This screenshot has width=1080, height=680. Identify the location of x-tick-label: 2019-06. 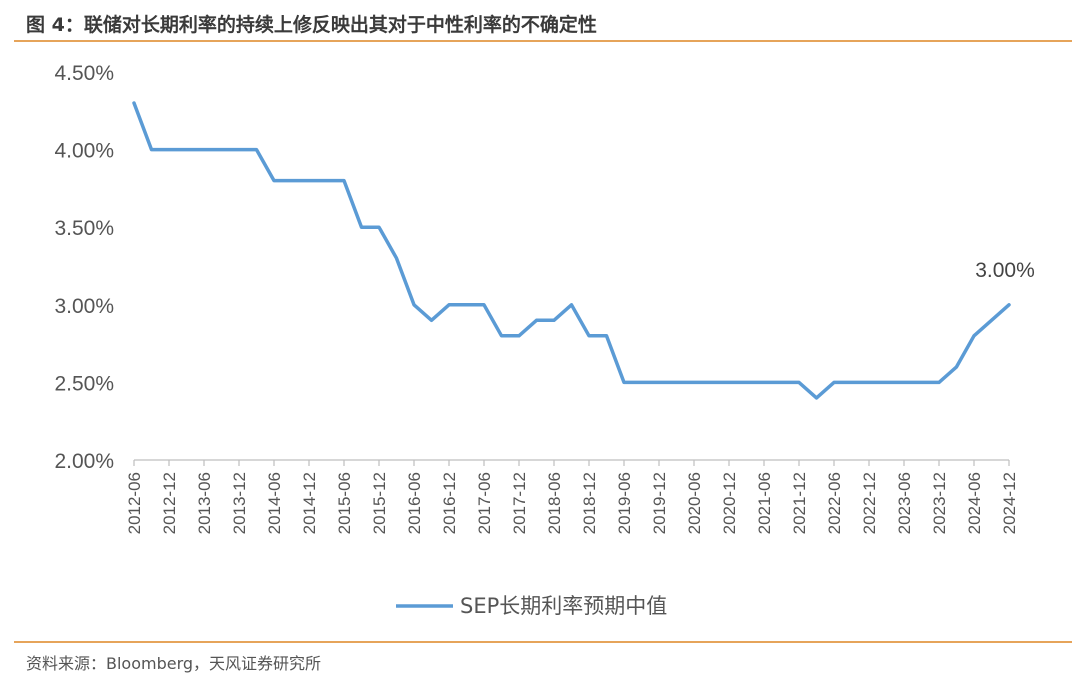
(624, 503).